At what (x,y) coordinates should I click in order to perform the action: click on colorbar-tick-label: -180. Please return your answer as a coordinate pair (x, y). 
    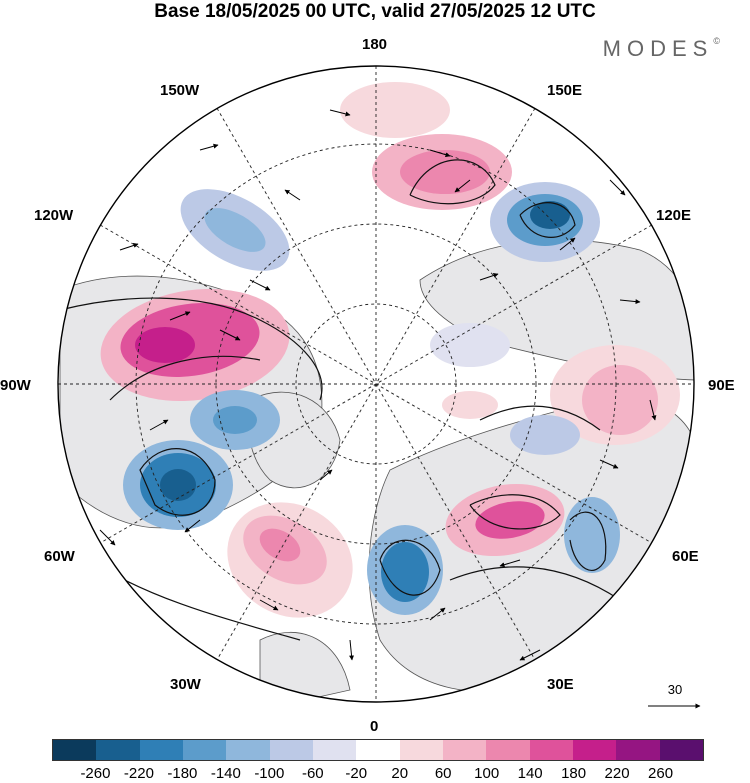
    Looking at the image, I should click on (182, 773).